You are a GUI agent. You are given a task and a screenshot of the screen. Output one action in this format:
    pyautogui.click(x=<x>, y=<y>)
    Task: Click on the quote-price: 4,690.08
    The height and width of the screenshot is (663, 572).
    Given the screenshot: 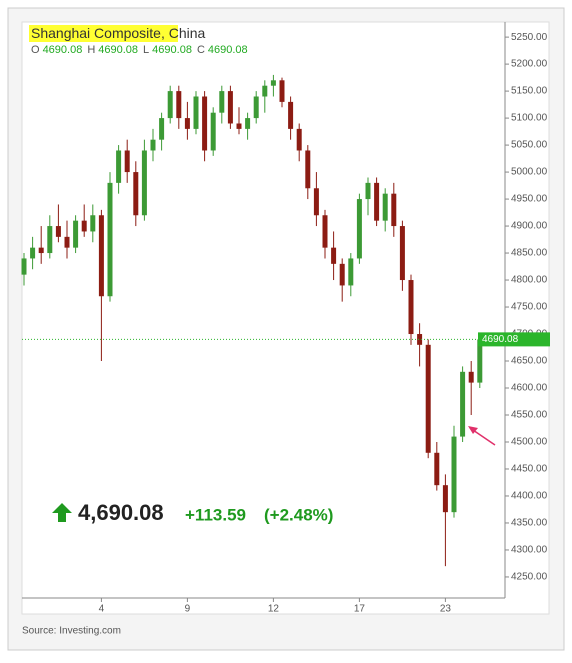 What is the action you would take?
    pyautogui.click(x=121, y=512)
    